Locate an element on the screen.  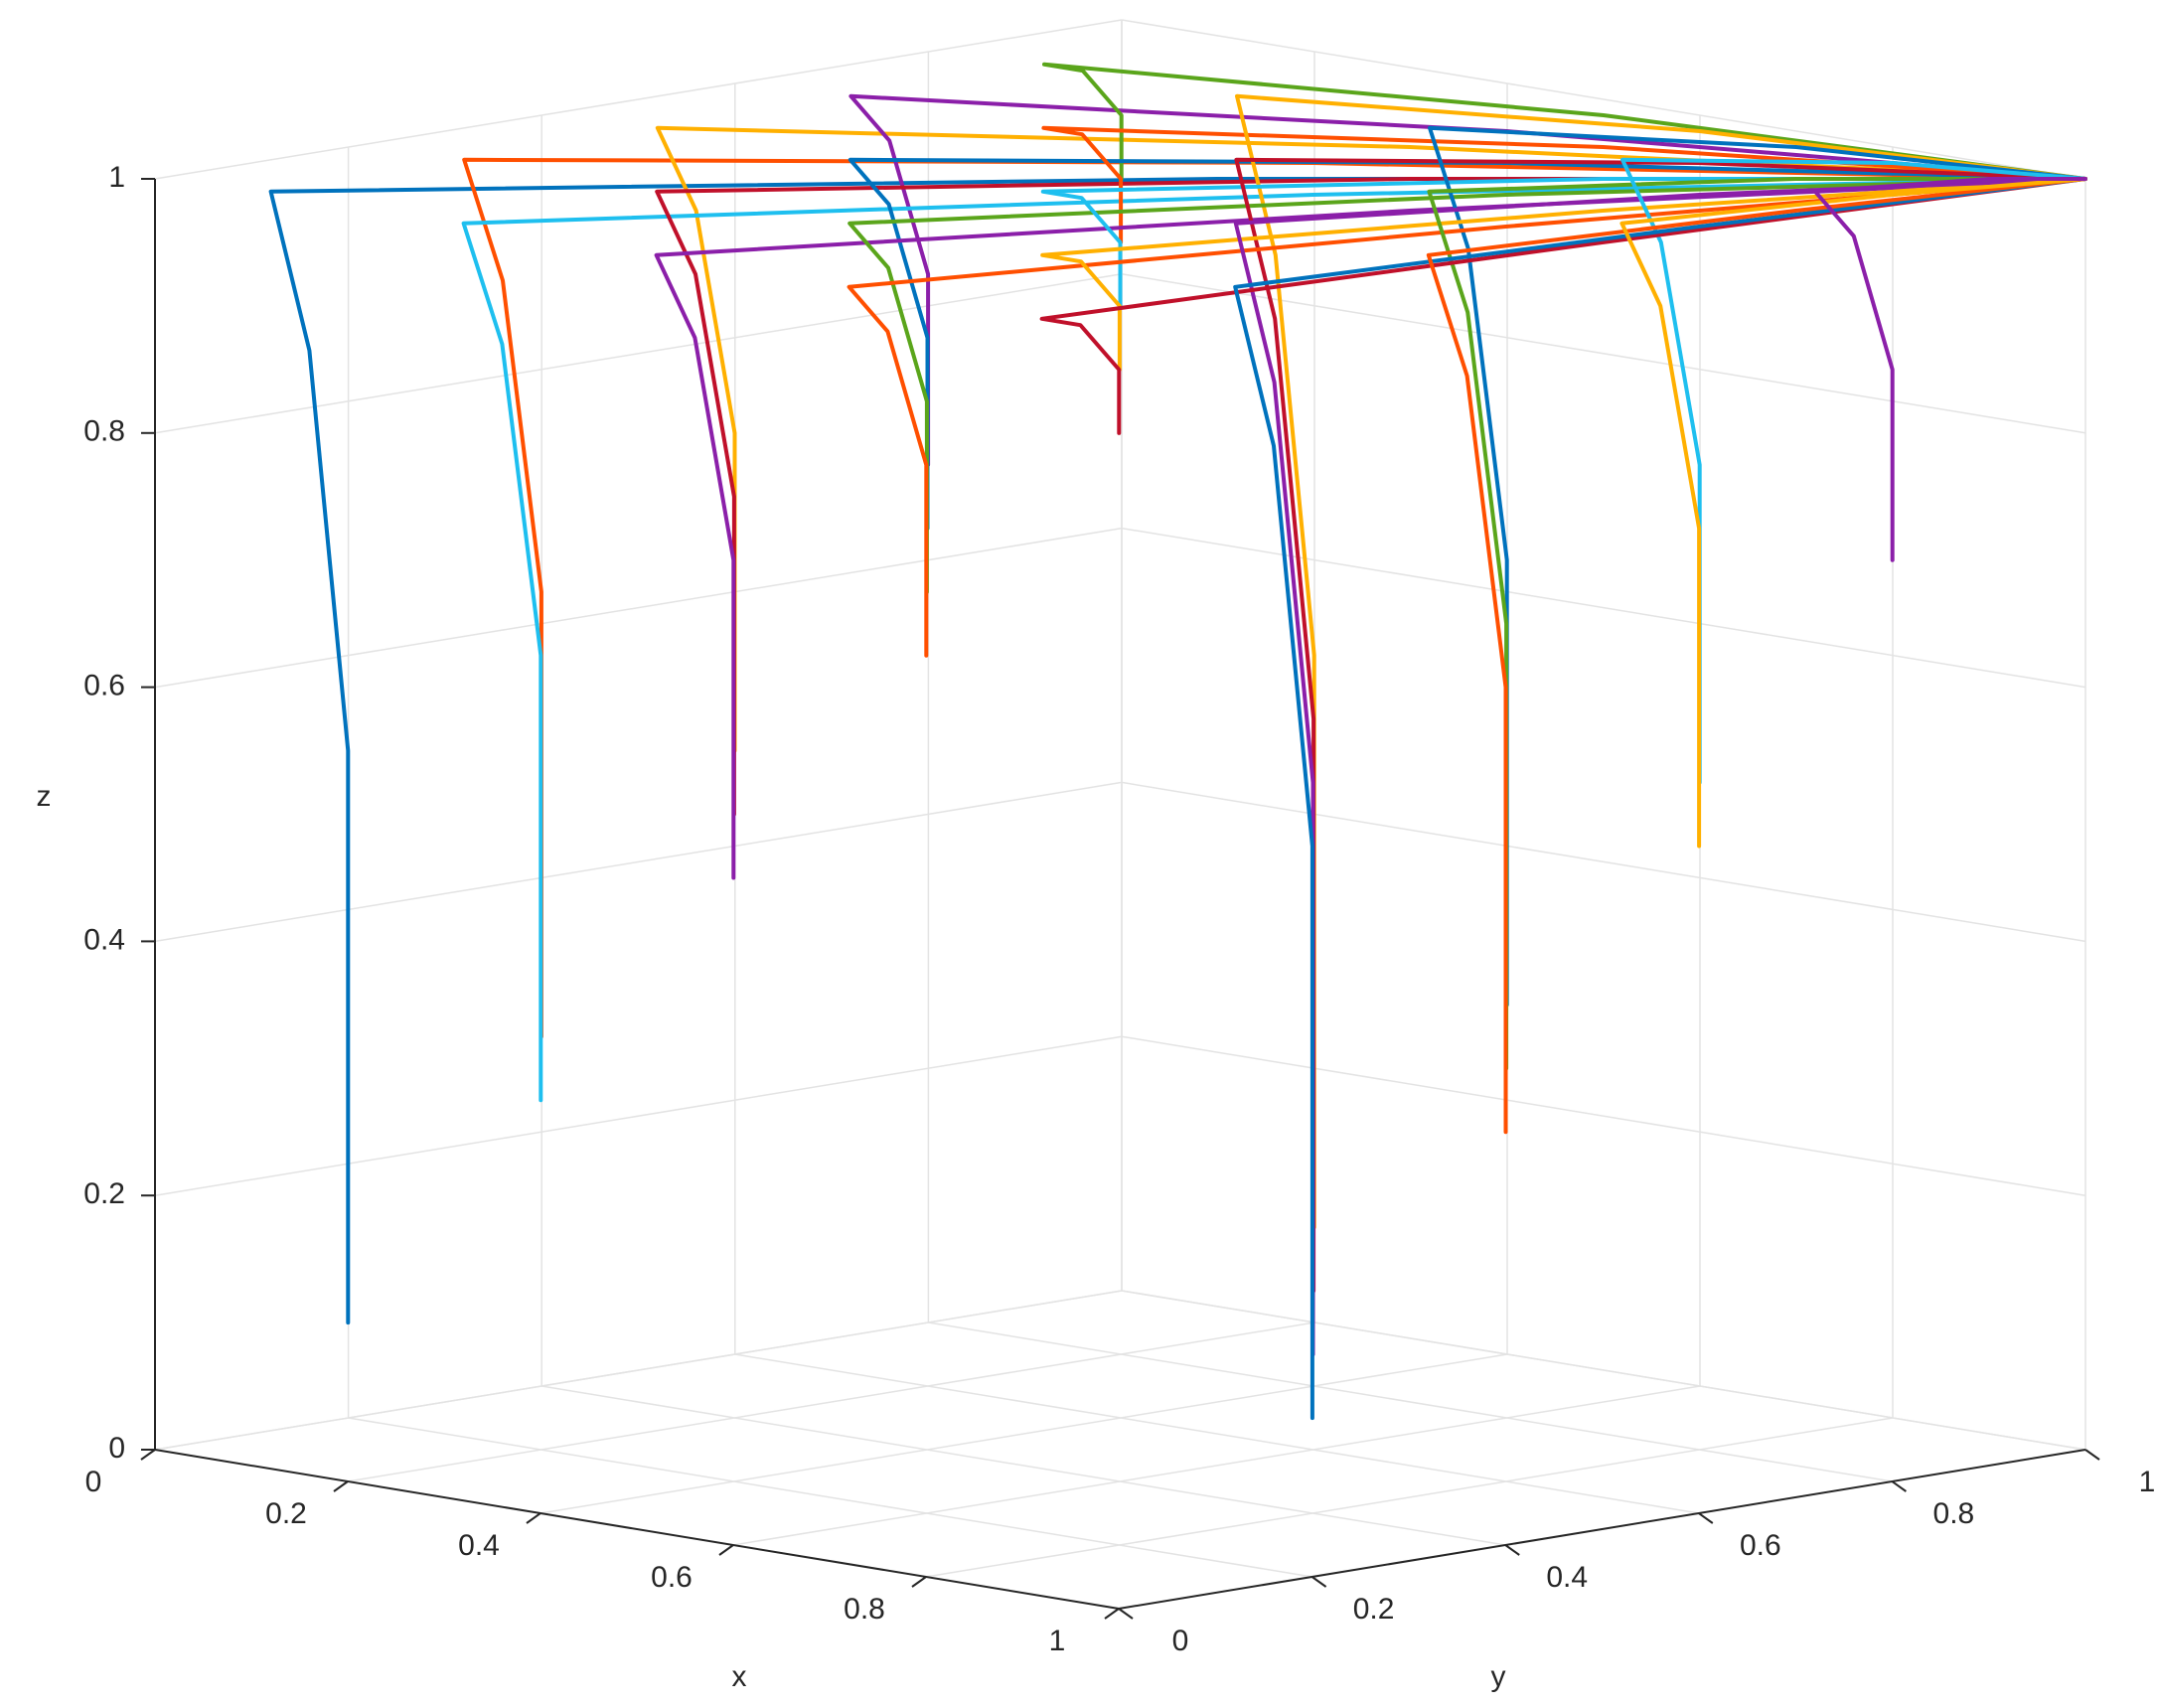
x-tick-label: 1 is located at coordinates (1058, 1641).